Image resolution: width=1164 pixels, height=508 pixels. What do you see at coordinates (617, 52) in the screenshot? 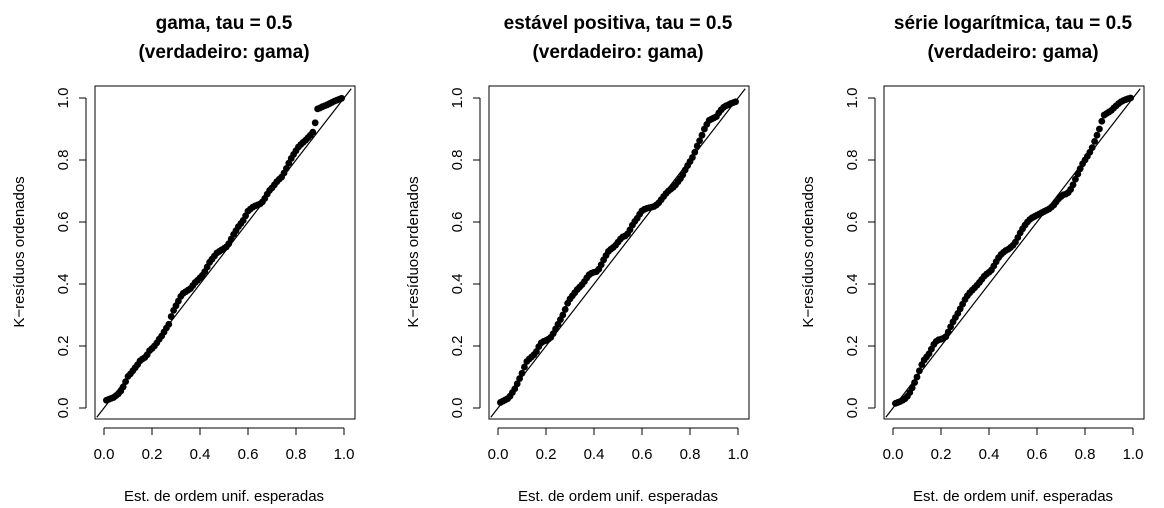
I see `panel-2-title-line-2: (verdadeiro: gama)` at bounding box center [617, 52].